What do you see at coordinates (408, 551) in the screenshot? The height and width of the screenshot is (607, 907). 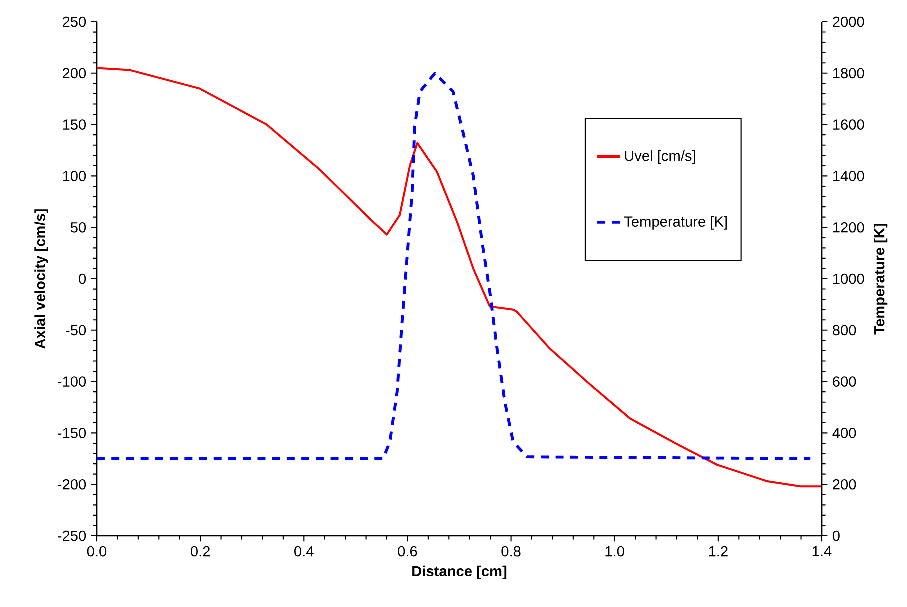 I see `x-tick-label: 0.6` at bounding box center [408, 551].